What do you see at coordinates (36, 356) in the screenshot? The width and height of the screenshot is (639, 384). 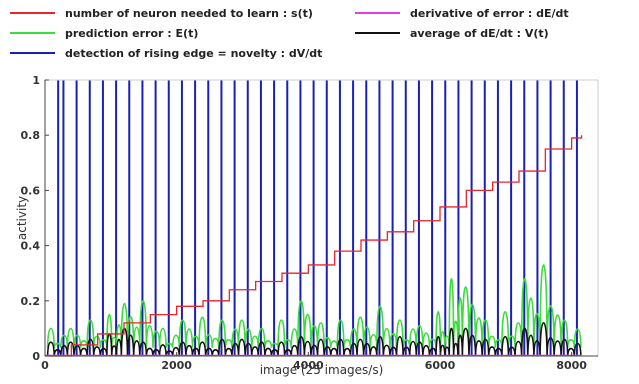 I see `y-tick-label: 0` at bounding box center [36, 356].